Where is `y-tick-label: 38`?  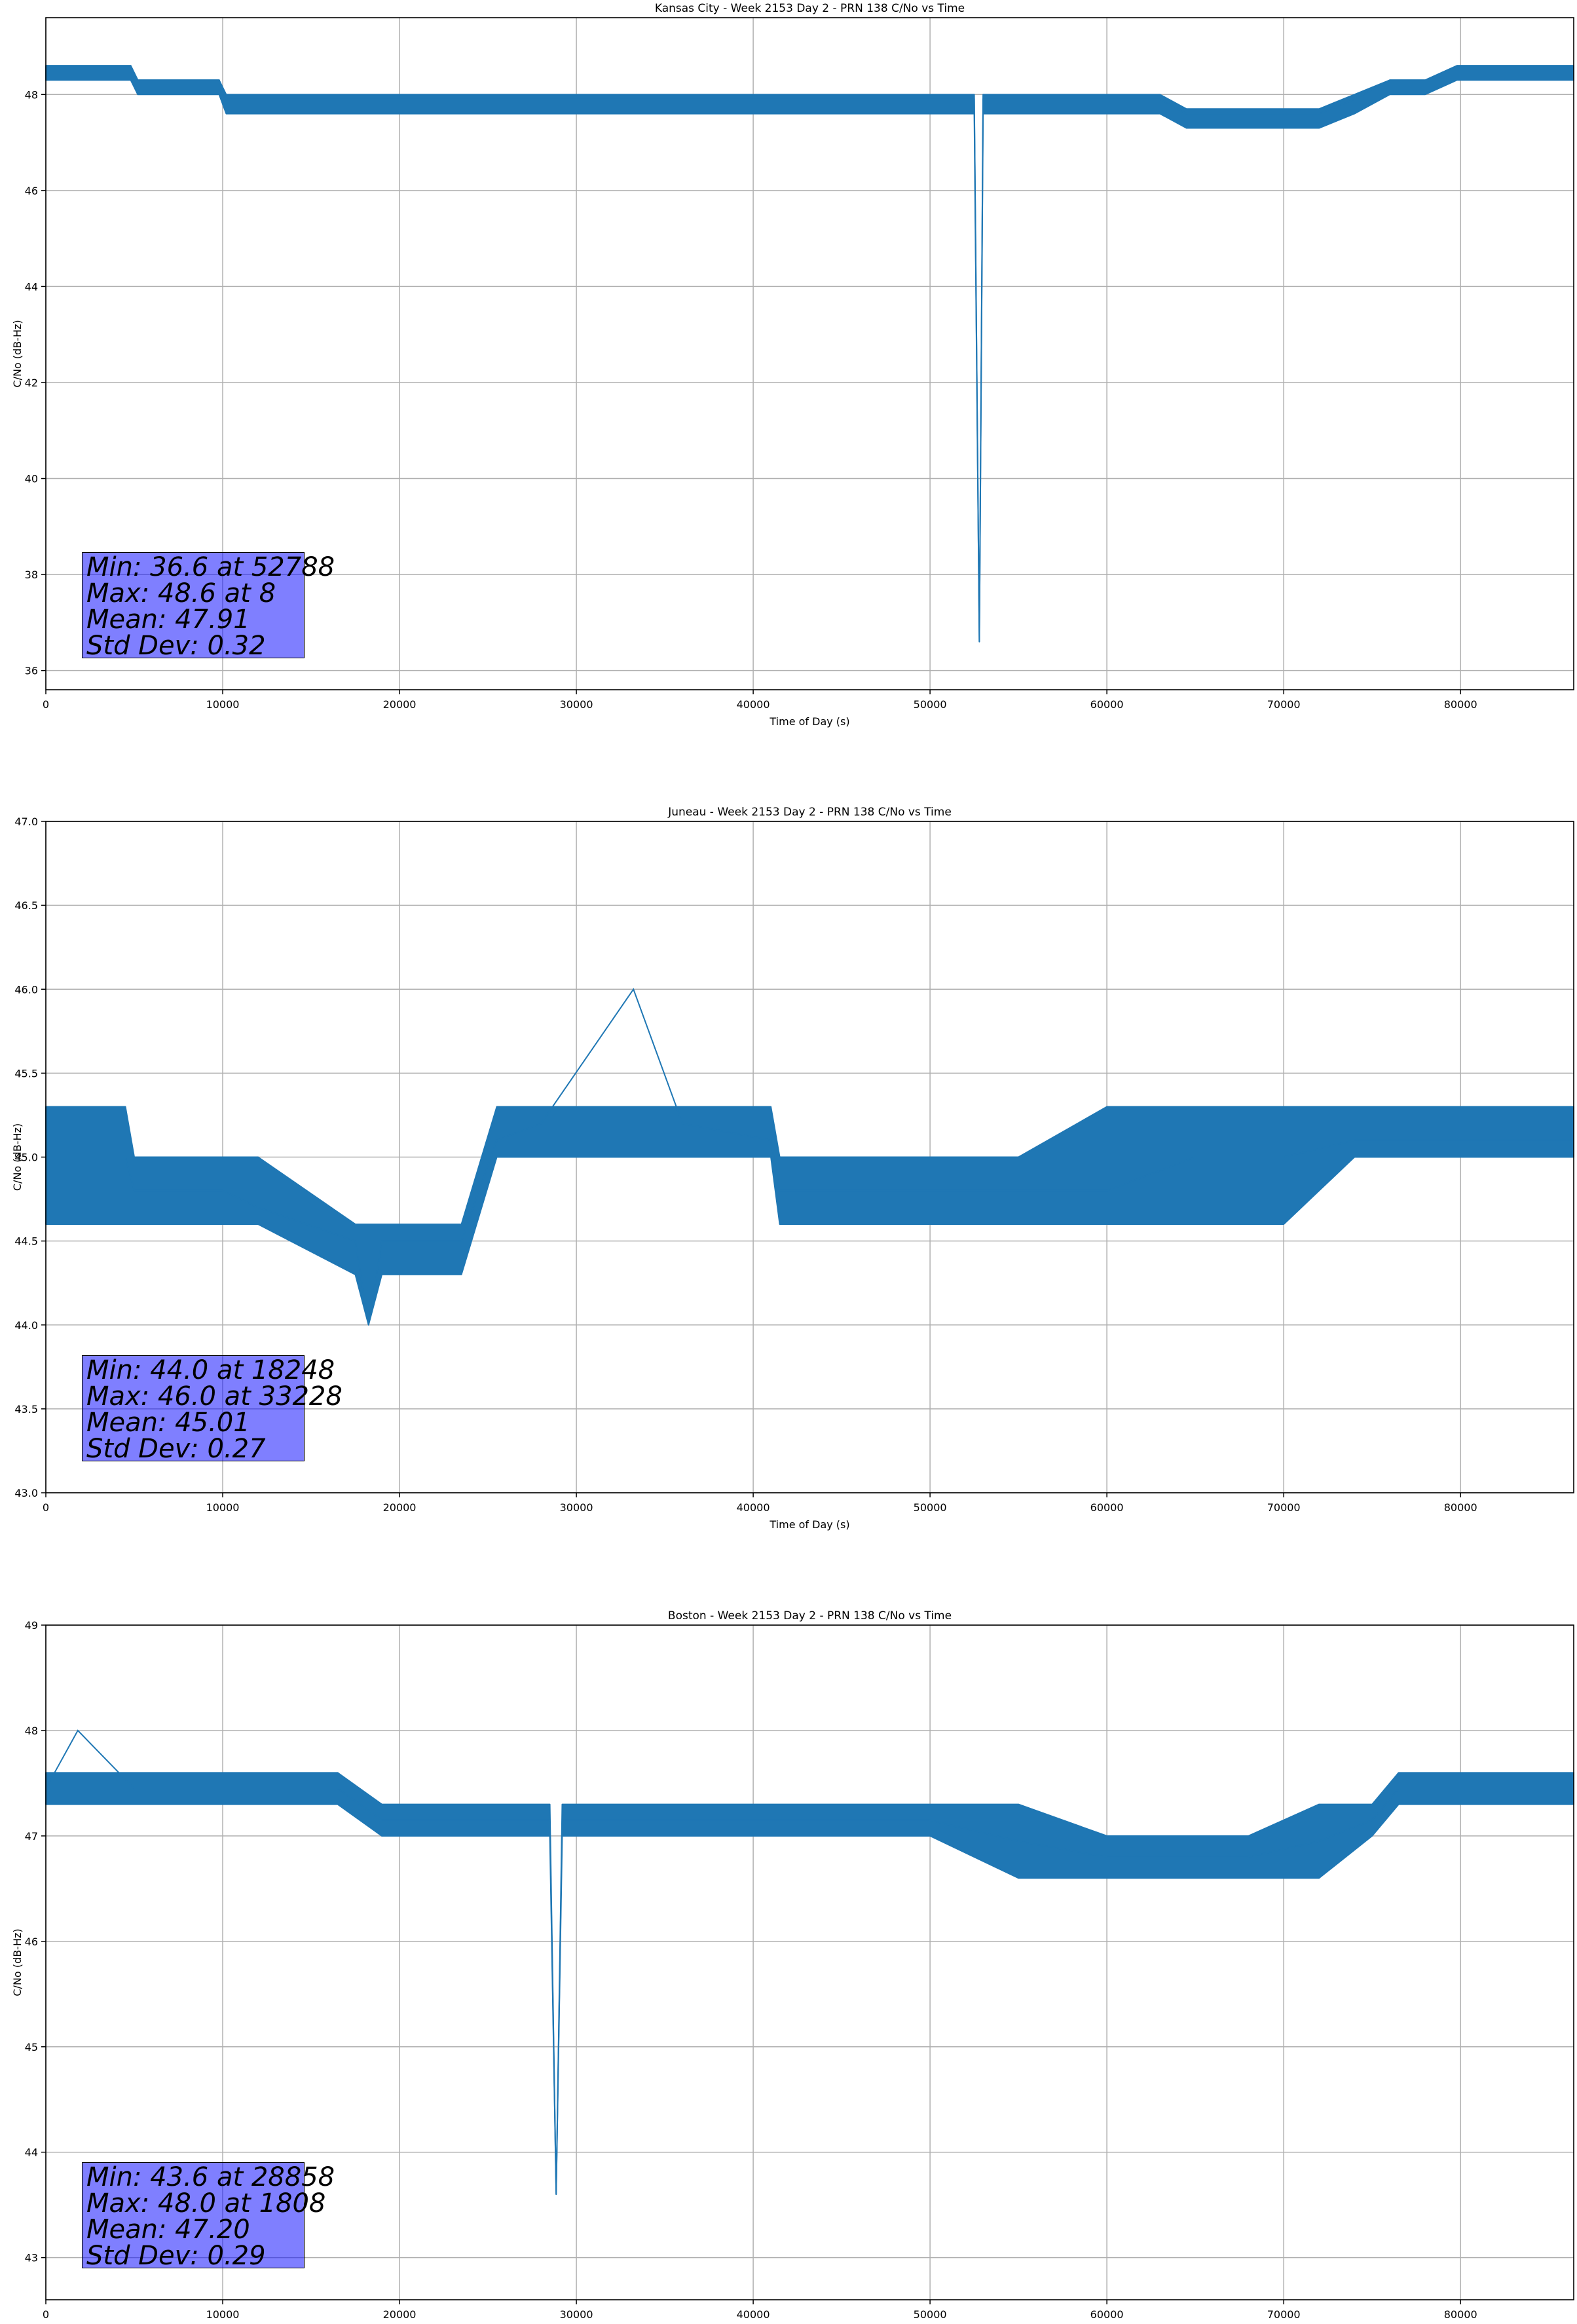
y-tick-label: 38 is located at coordinates (31, 575).